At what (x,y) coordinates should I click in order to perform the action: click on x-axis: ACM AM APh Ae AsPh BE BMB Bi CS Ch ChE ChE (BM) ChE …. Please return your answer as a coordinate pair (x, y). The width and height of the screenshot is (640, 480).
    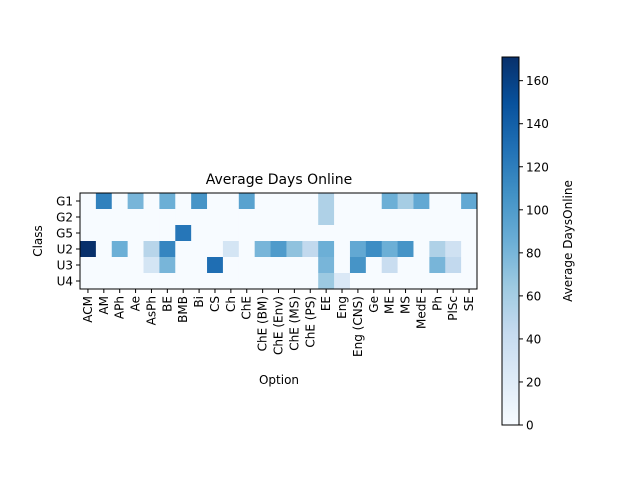
    Looking at the image, I should click on (278, 323).